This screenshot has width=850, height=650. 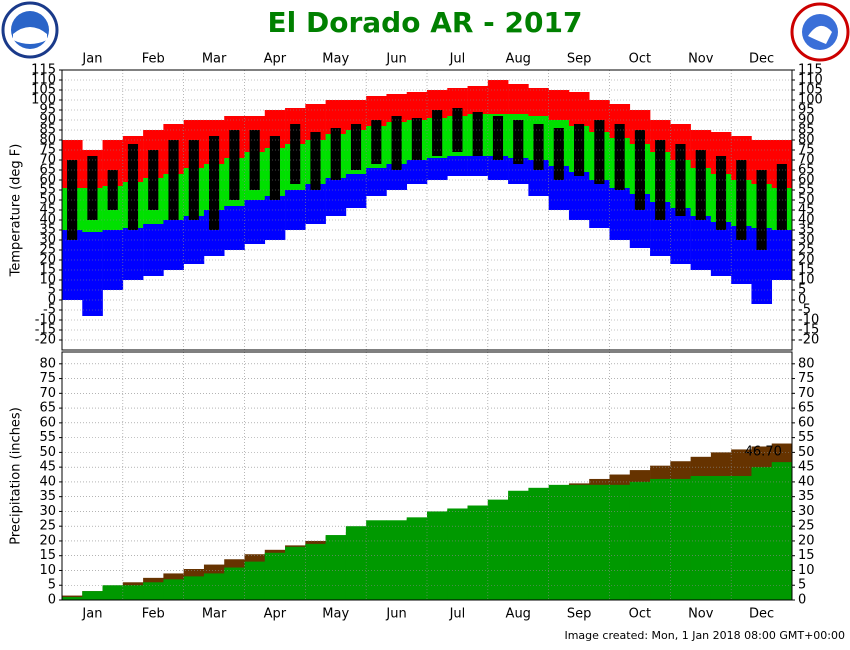 I want to click on y-tick-label: 20, so click(x=806, y=260).